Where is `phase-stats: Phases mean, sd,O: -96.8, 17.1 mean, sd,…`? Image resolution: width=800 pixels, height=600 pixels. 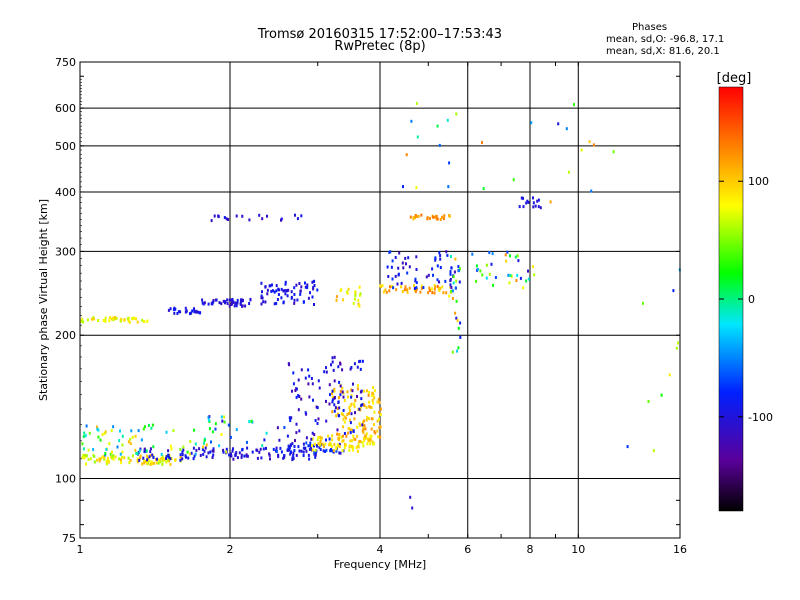
phase-stats: Phases mean, sd,O: -96.8, 17.1 mean, sd,… is located at coordinates (665, 40).